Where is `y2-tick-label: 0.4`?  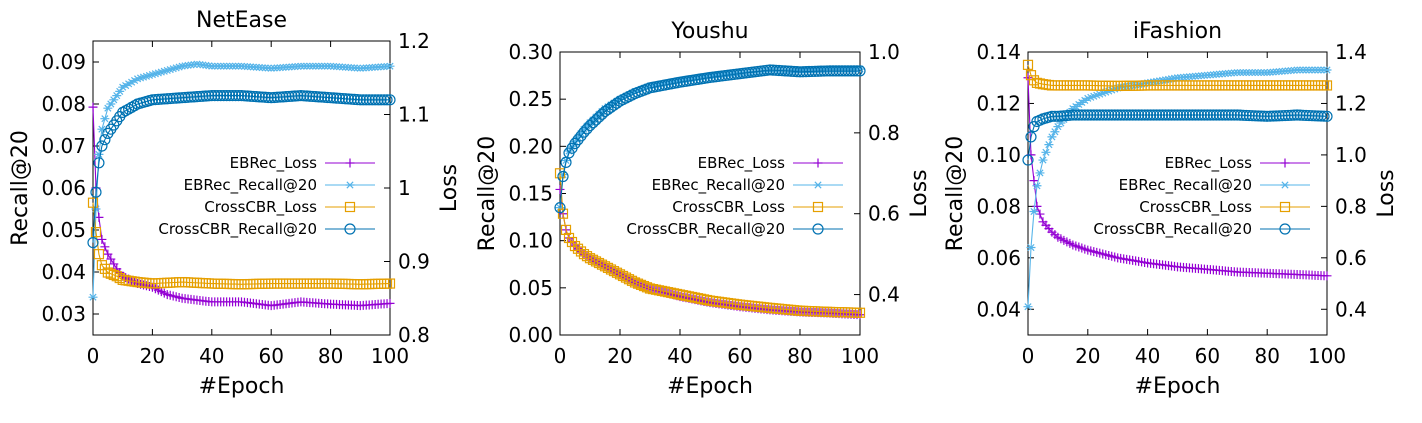 y2-tick-label: 0.4 is located at coordinates (884, 295).